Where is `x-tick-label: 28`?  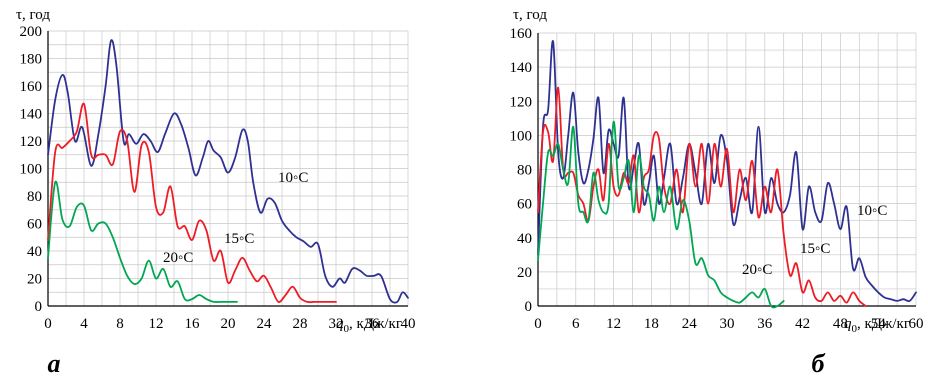 x-tick-label: 28 is located at coordinates (300, 324).